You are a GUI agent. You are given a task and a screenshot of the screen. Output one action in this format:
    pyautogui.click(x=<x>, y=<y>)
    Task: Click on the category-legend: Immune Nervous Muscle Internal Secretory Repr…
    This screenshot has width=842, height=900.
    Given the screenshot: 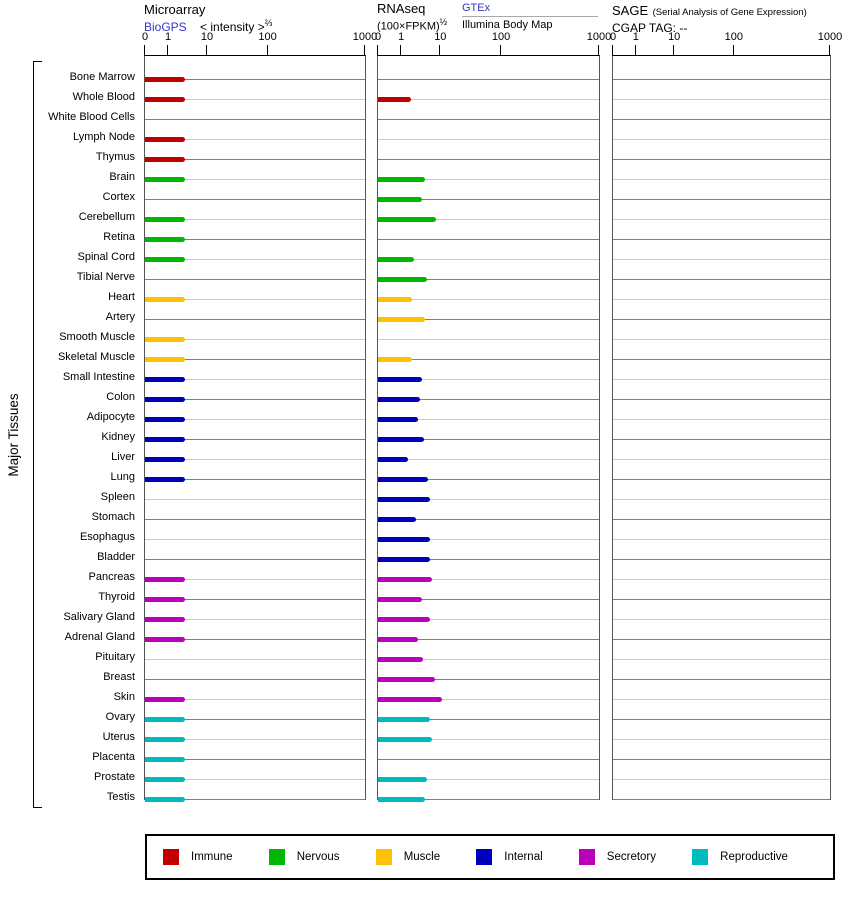 What is the action you would take?
    pyautogui.click(x=490, y=857)
    